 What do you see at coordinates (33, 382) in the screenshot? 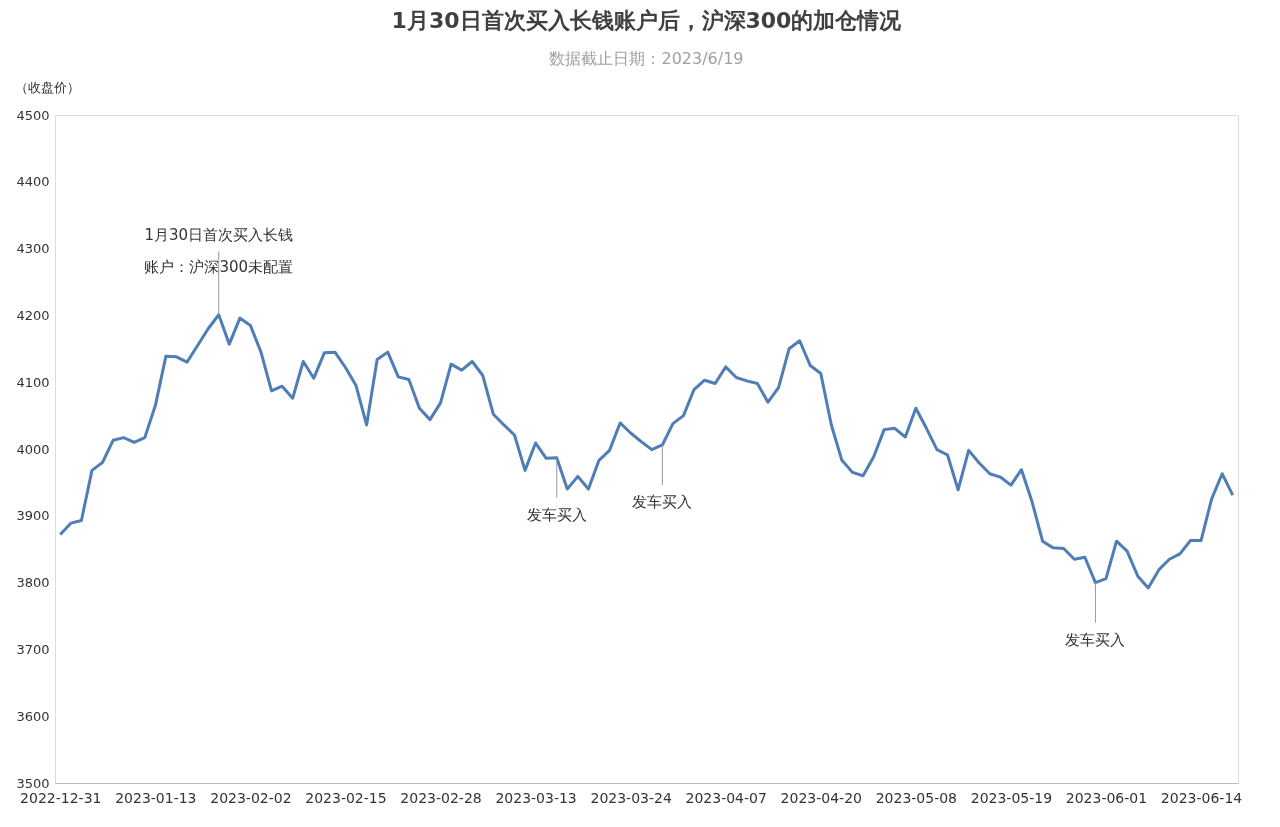
I see `y-tick-label: 4100` at bounding box center [33, 382].